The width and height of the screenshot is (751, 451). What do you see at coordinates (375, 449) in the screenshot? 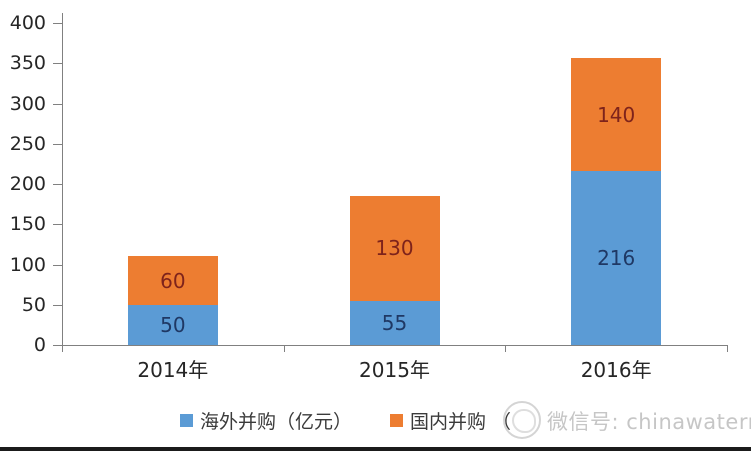
I see `footer-divider-bar` at bounding box center [375, 449].